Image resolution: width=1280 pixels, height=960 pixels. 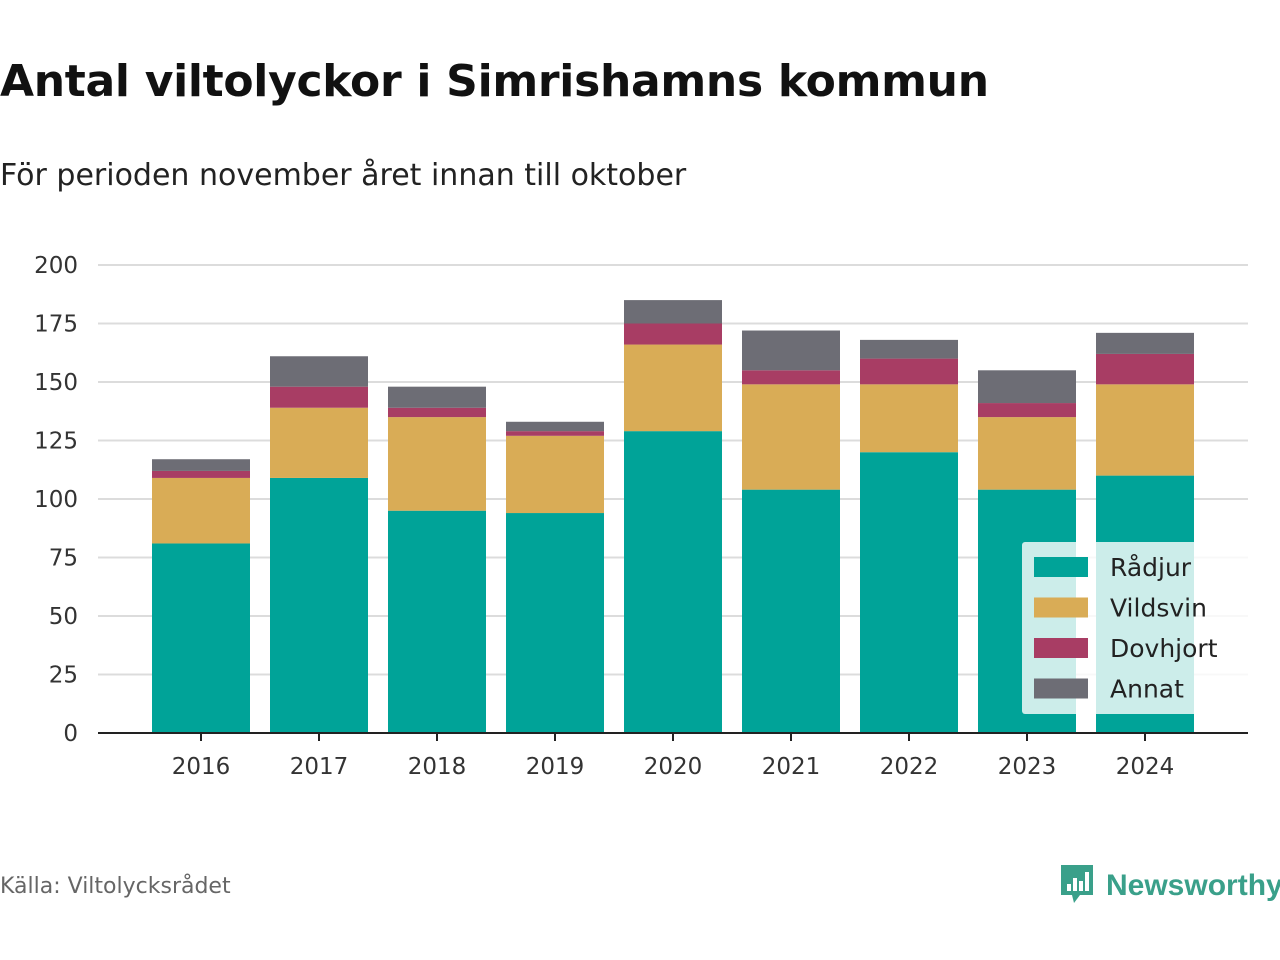 I want to click on x-axis-ticks: 2016 2017 2018 2019 2020 2021 2022 2023 2024, so click(x=673, y=756).